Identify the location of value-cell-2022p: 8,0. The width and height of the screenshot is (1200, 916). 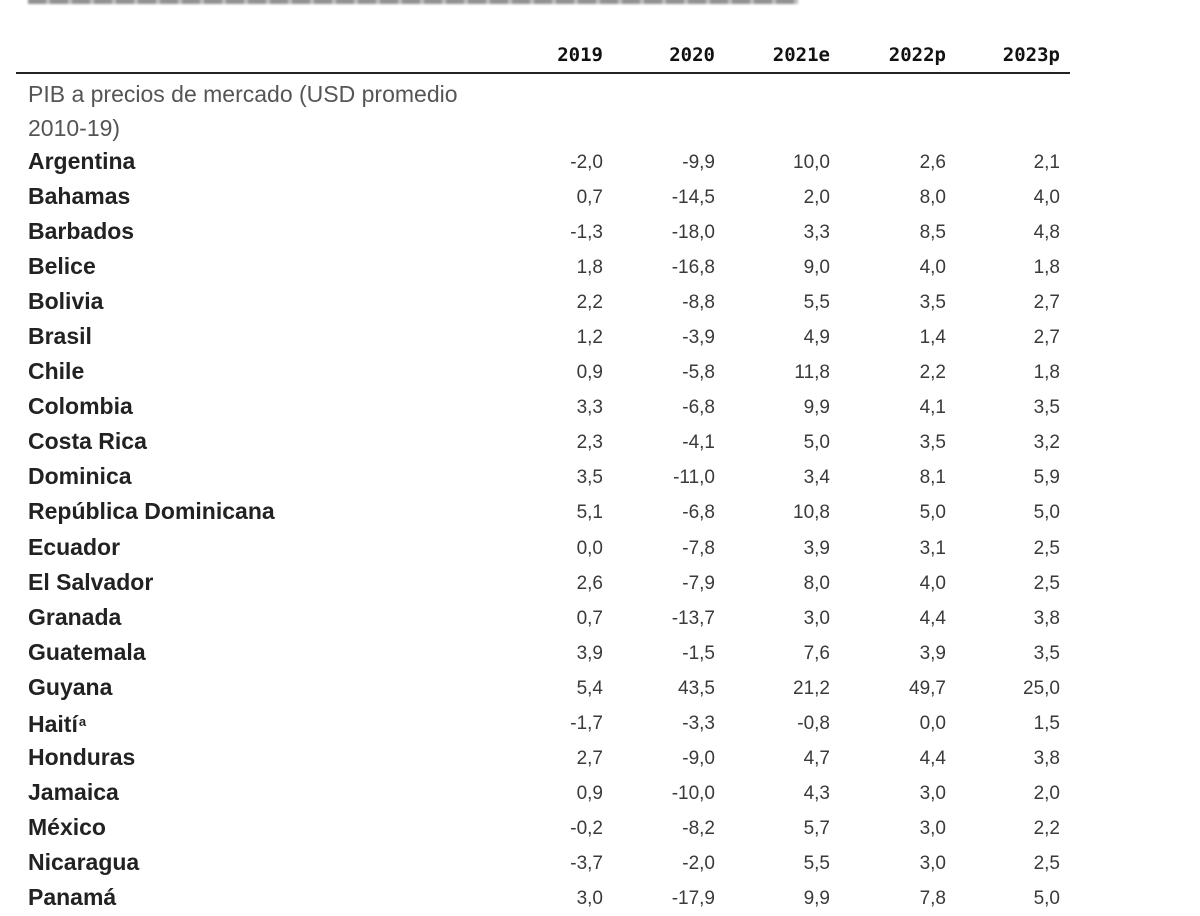
(932, 198).